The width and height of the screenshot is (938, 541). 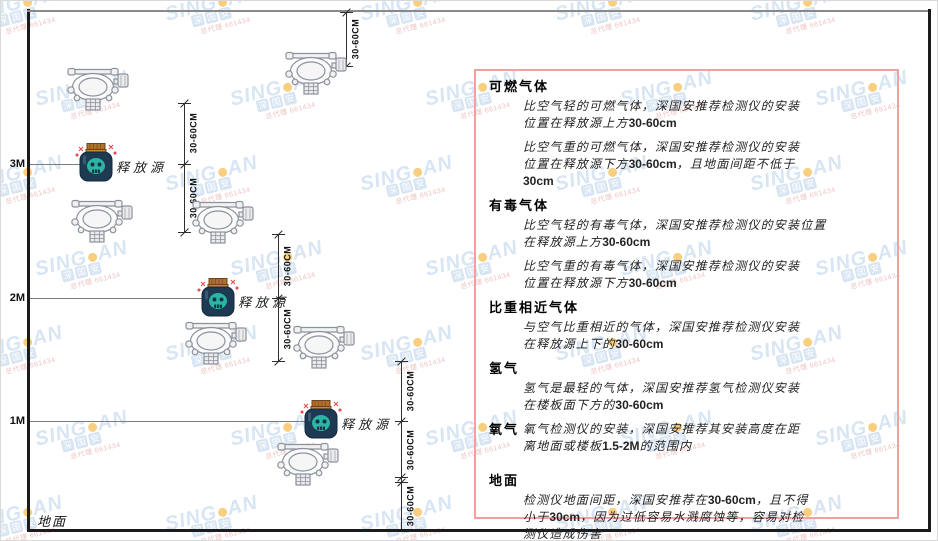 I want to click on legend-text-line: 位置在释放源上方30-60cm, so click(x=600, y=123).